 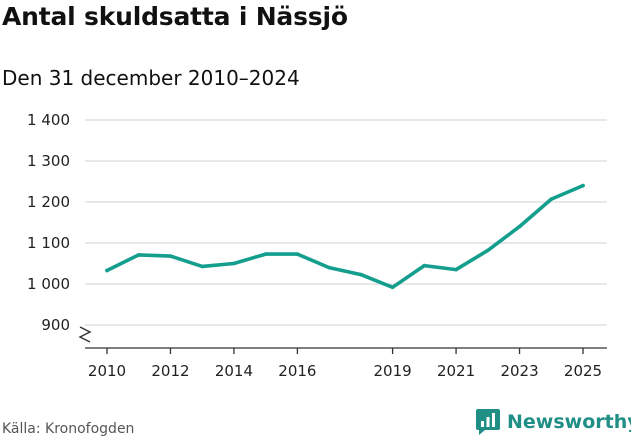 What do you see at coordinates (170, 371) in the screenshot?
I see `x-tick-label-2012: 2012` at bounding box center [170, 371].